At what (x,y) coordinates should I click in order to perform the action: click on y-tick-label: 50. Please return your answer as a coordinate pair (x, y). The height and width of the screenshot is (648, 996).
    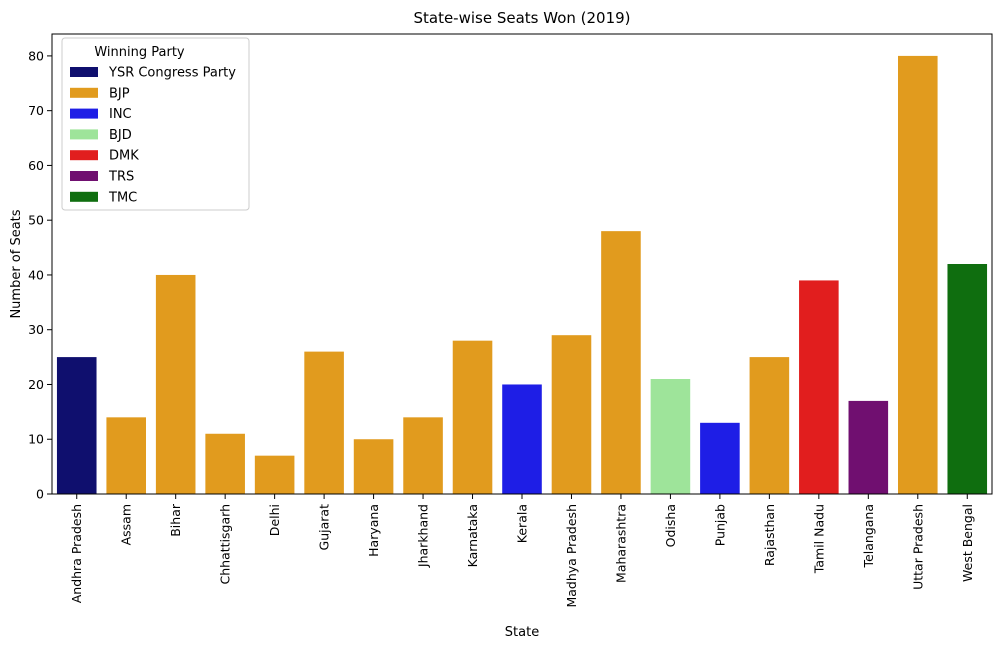
    Looking at the image, I should click on (36, 220).